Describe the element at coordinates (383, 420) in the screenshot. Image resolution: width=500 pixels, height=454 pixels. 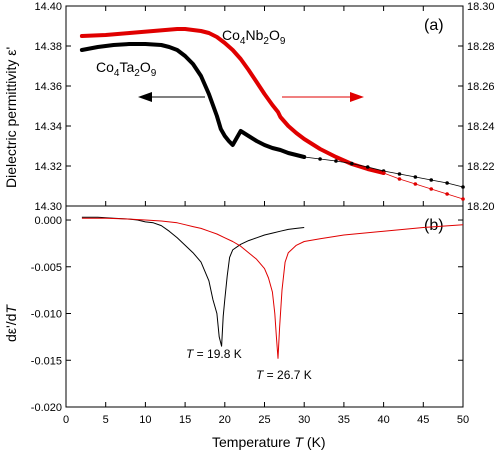
I see `x-tick-label: 40` at that location.